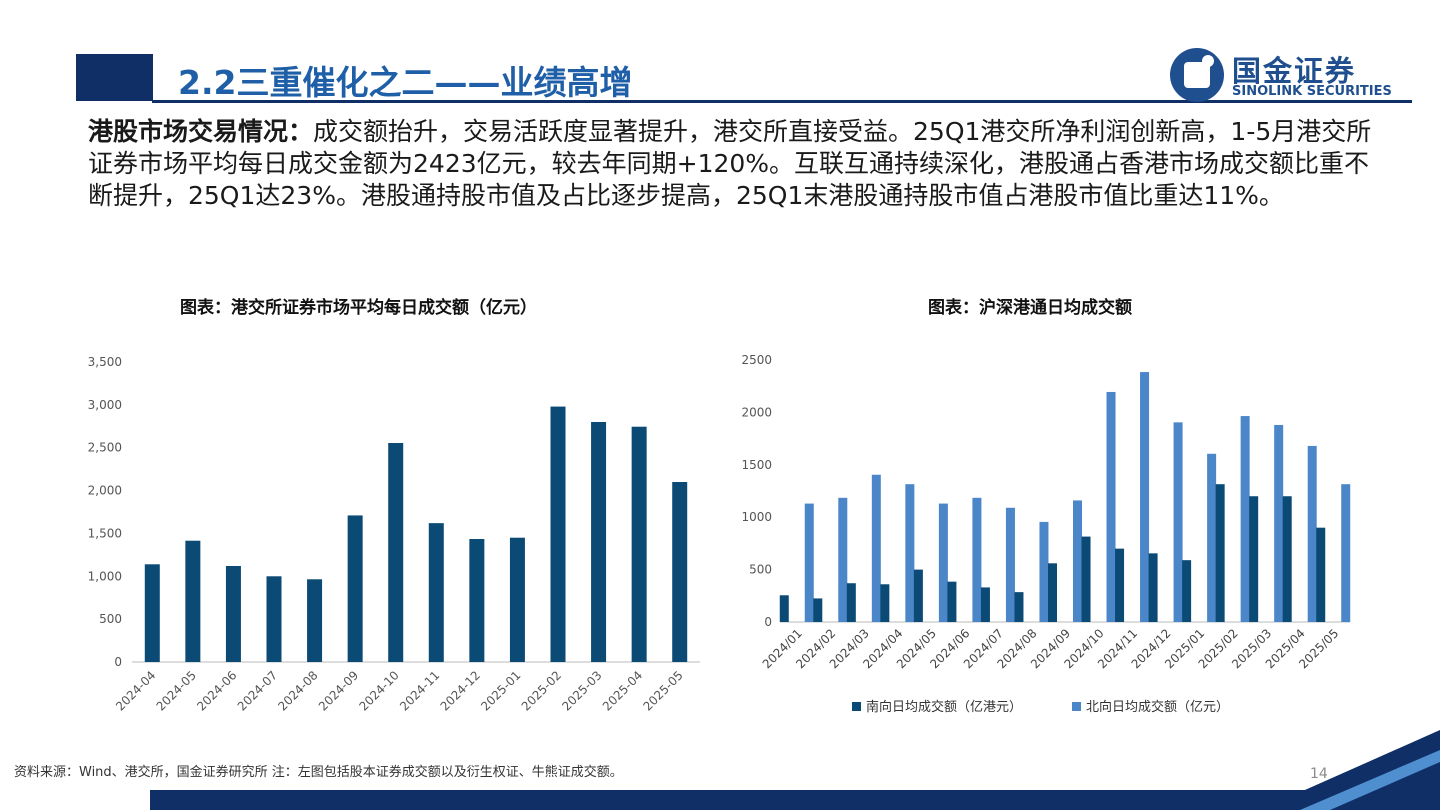  Describe the element at coordinates (105, 533) in the screenshot. I see `y-tick-label: 1,500` at that location.